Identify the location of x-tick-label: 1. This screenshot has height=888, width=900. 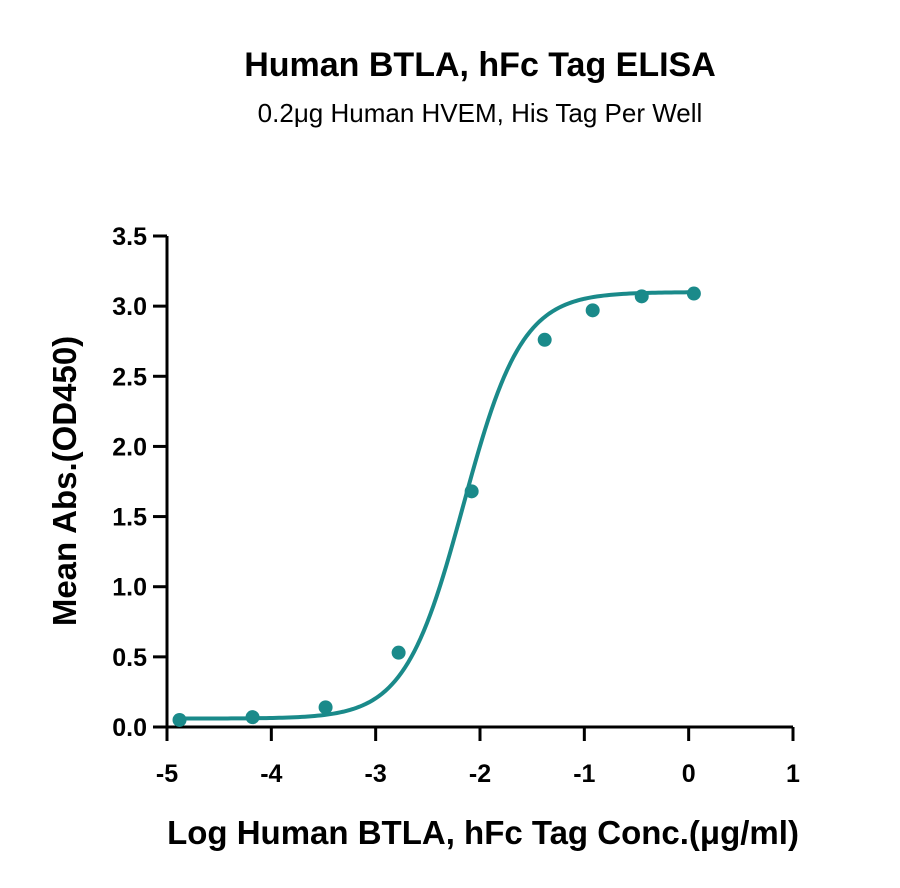
(793, 774).